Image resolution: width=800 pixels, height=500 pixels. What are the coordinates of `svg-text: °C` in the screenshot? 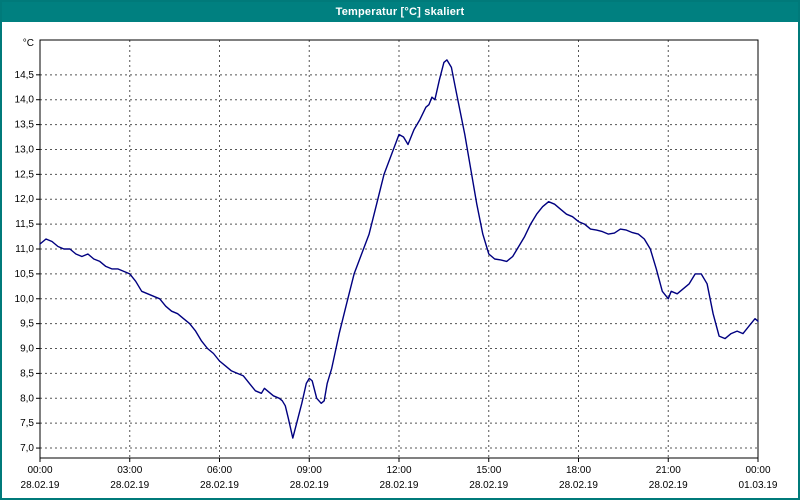 It's located at (28, 43).